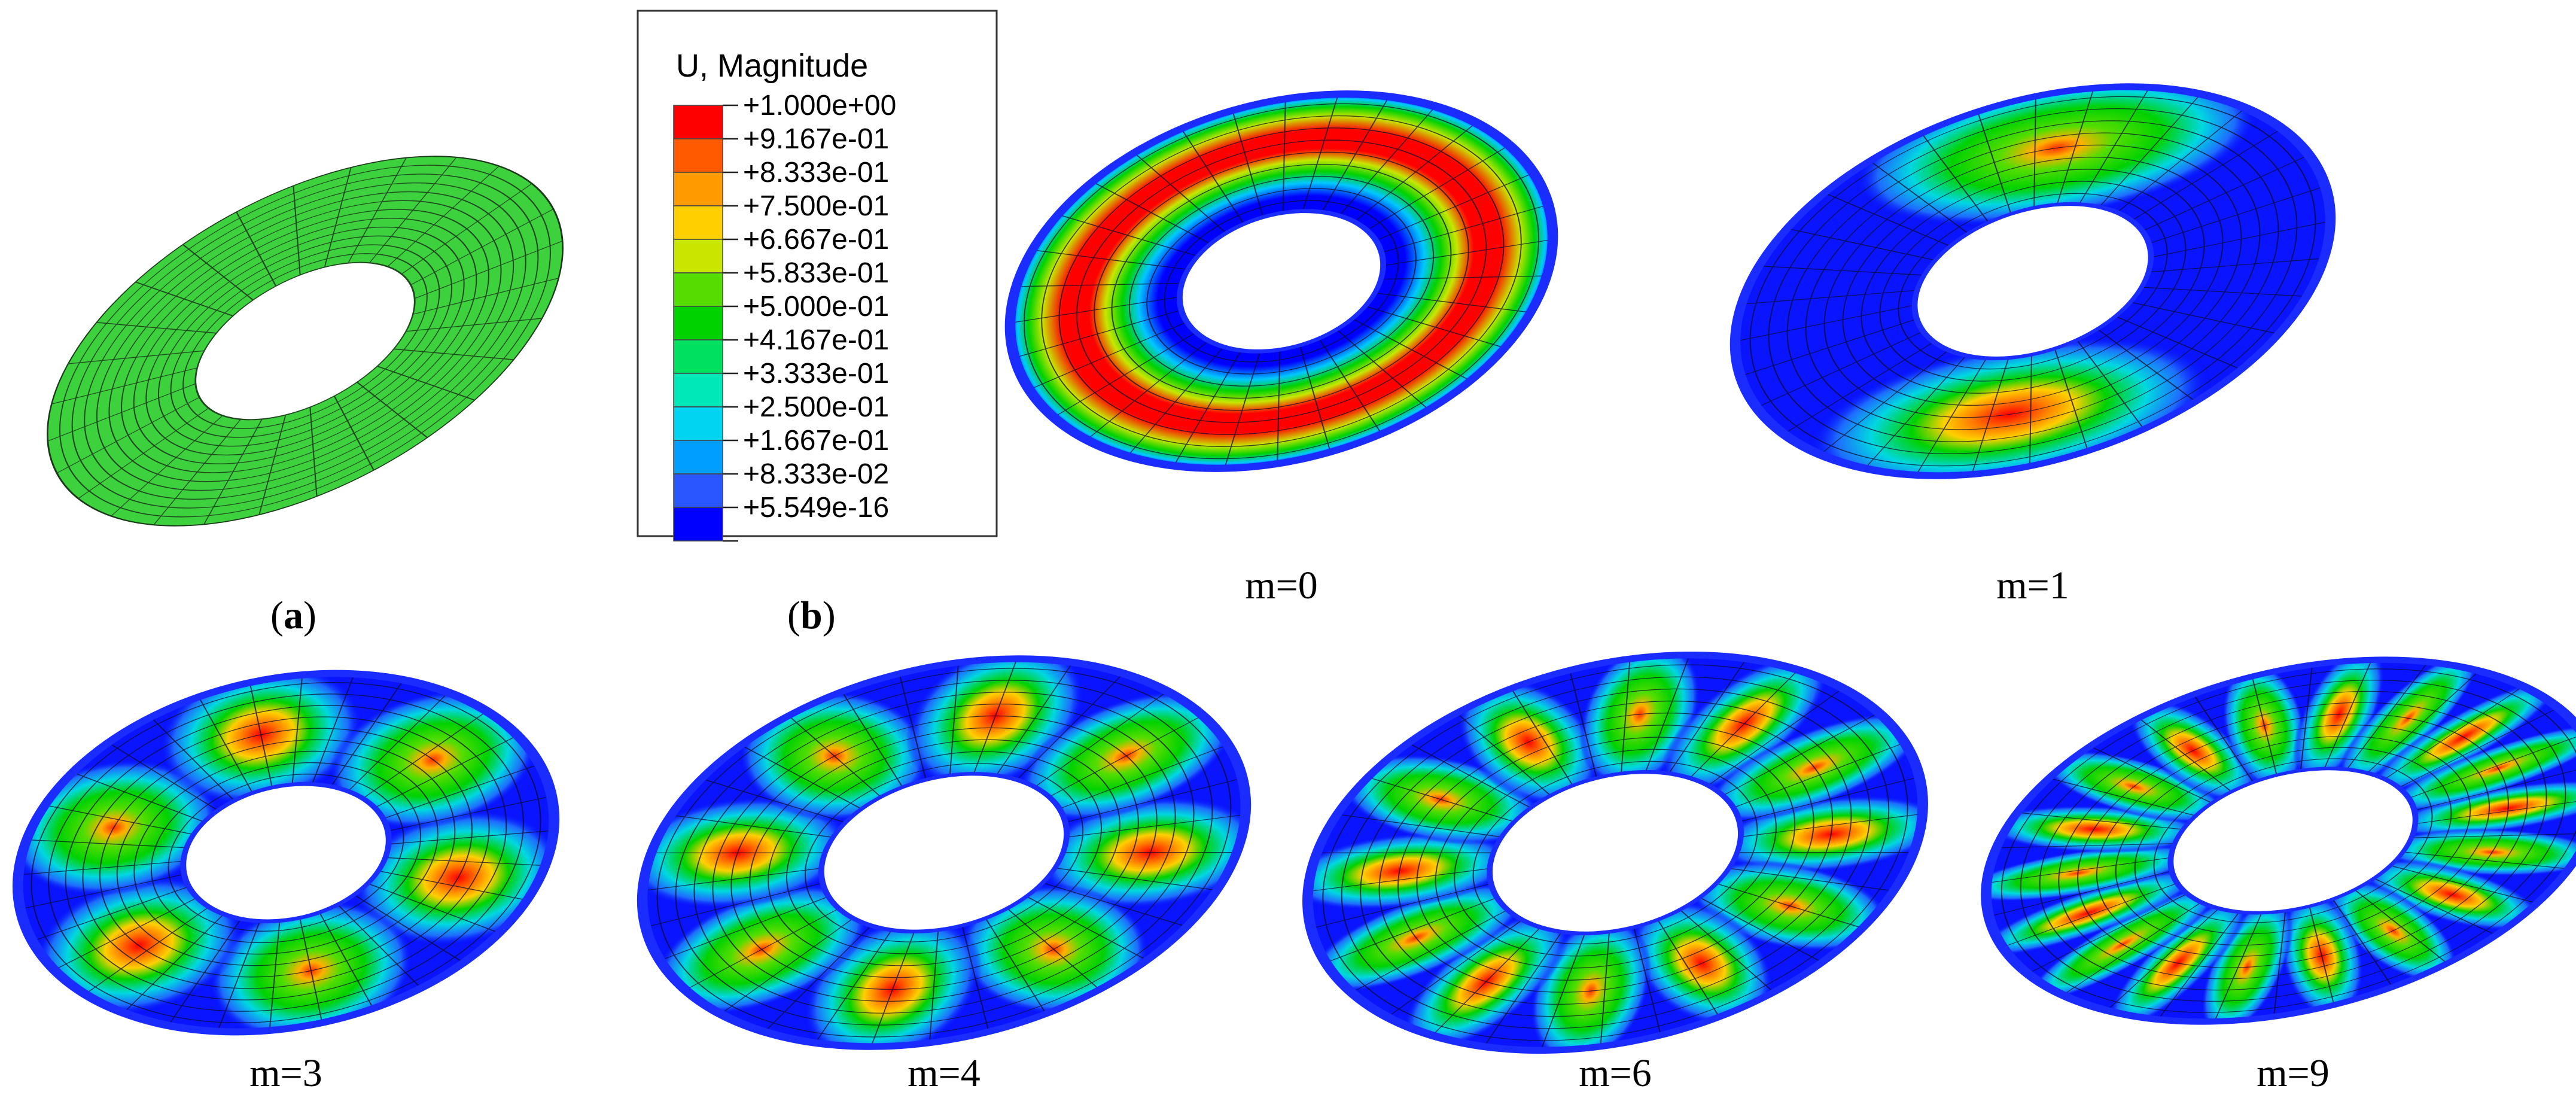  What do you see at coordinates (816, 273) in the screenshot?
I see `legend-label: +5.833e-01` at bounding box center [816, 273].